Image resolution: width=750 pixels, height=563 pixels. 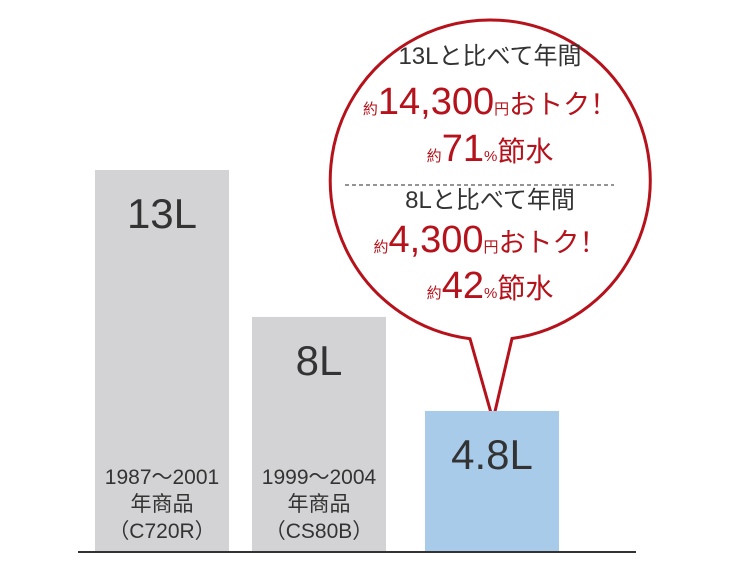 I want to click on callout-text: 42, so click(x=463, y=286).